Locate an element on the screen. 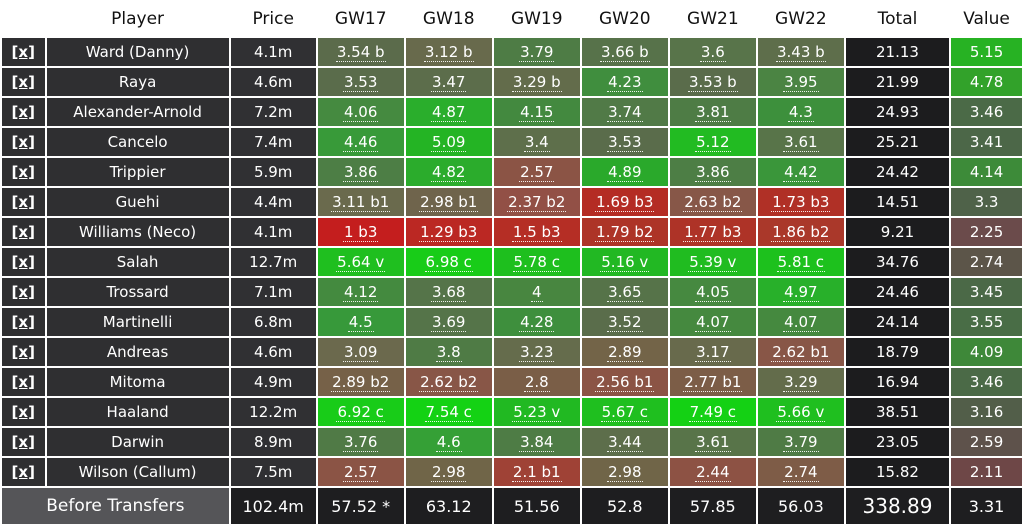  gw-points-value: 7.49 c is located at coordinates (713, 412).